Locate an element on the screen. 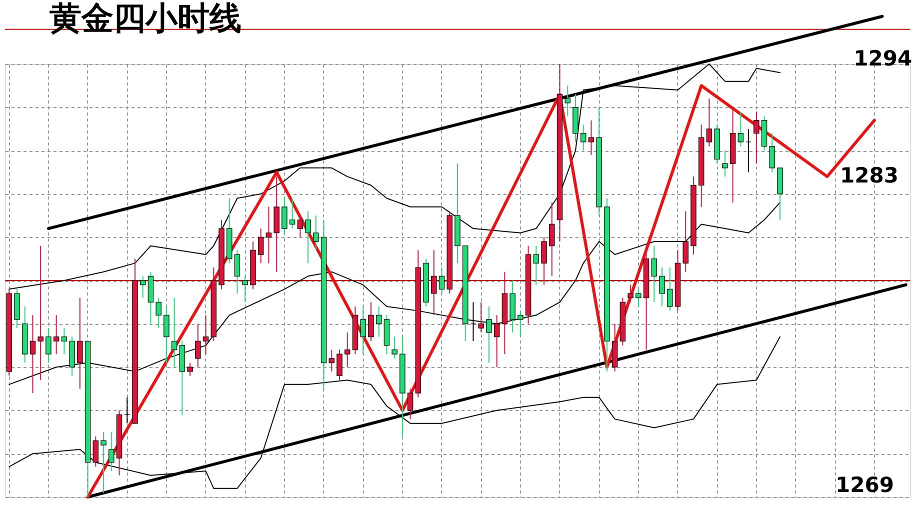 This screenshot has height=513, width=917. chart-title: 黄金四小时线 is located at coordinates (146, 18).